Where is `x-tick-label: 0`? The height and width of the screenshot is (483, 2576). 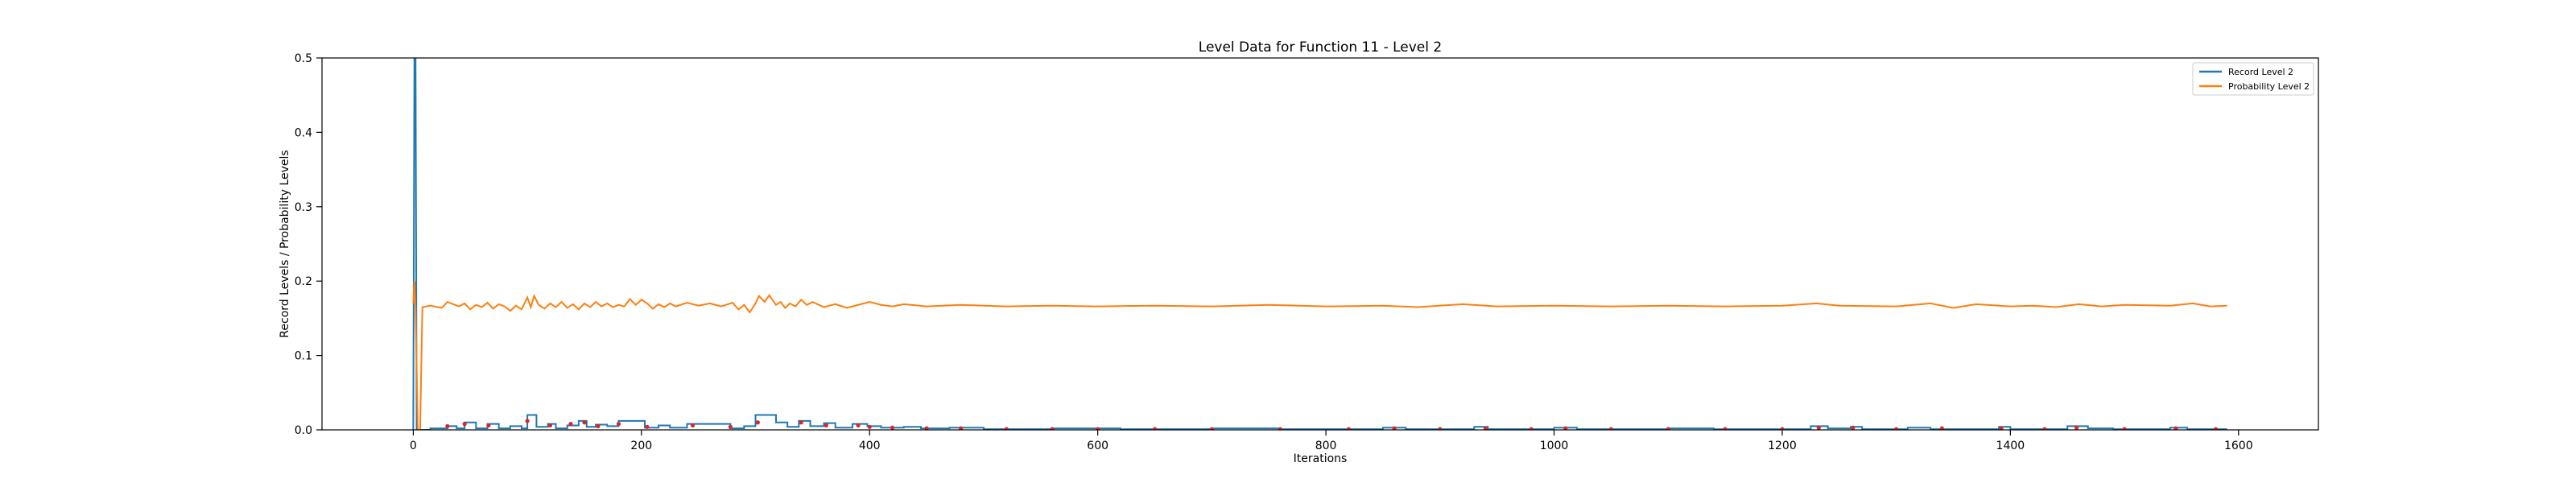
x-tick-label: 0 is located at coordinates (413, 446).